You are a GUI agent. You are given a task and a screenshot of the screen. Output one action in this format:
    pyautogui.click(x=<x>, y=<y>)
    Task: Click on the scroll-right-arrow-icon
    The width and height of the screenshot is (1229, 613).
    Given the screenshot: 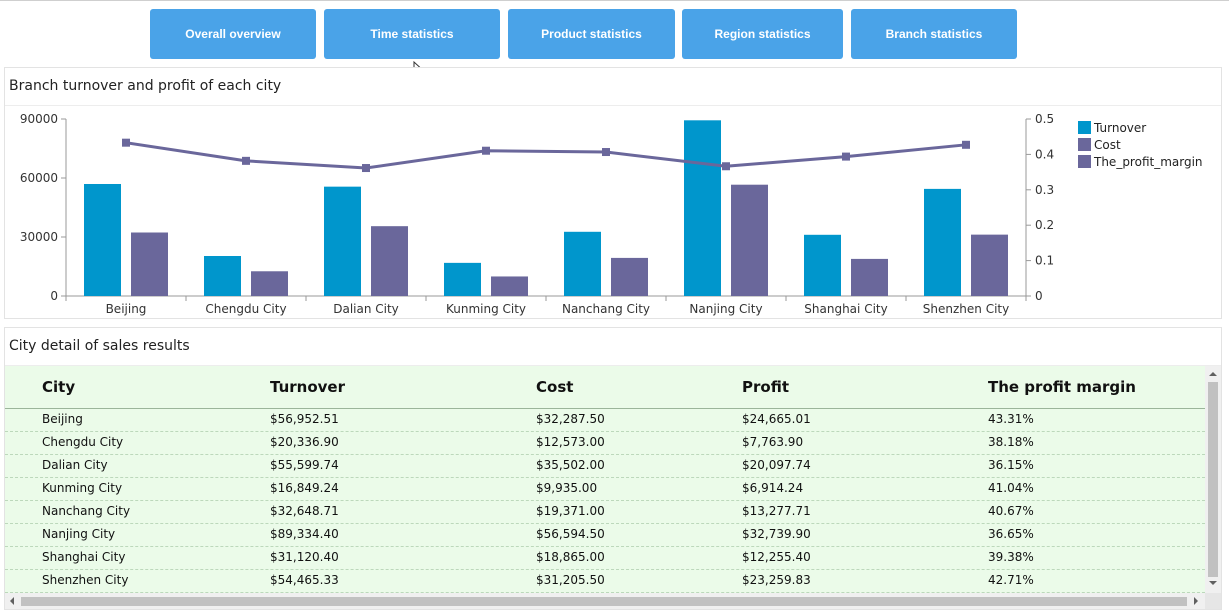 What is the action you would take?
    pyautogui.click(x=1196, y=601)
    